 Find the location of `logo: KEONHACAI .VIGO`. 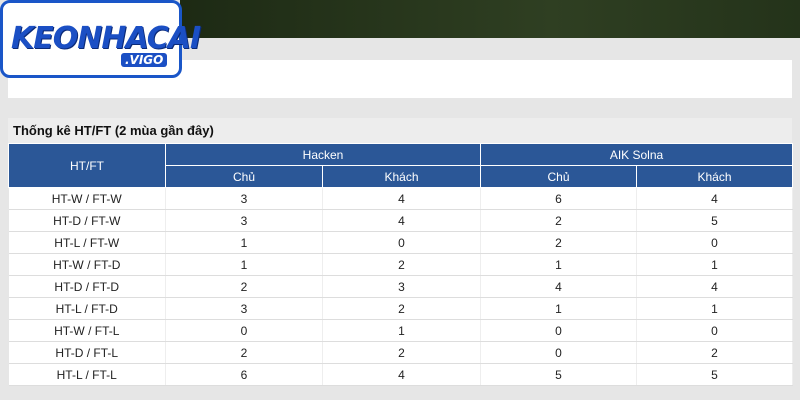

logo: KEONHACAI .VIGO is located at coordinates (100, 39).